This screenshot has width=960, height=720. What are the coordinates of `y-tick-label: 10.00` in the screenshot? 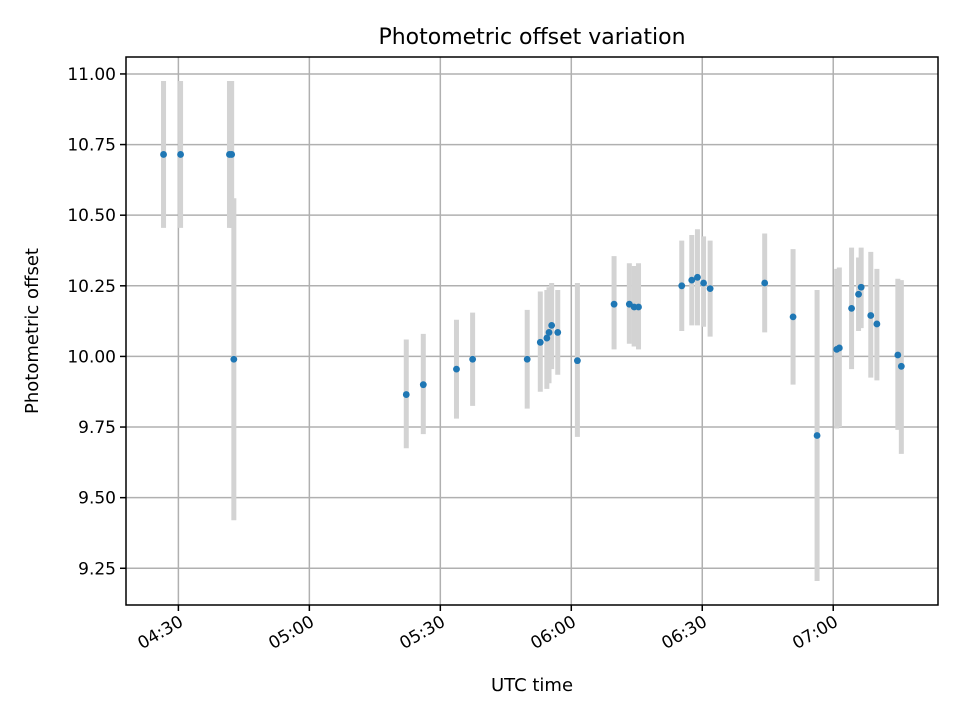 It's located at (91, 357).